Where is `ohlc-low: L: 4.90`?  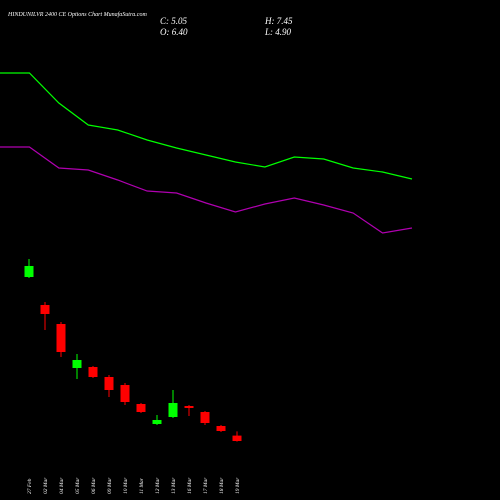
ohlc-low: L: 4.90 is located at coordinates (278, 32).